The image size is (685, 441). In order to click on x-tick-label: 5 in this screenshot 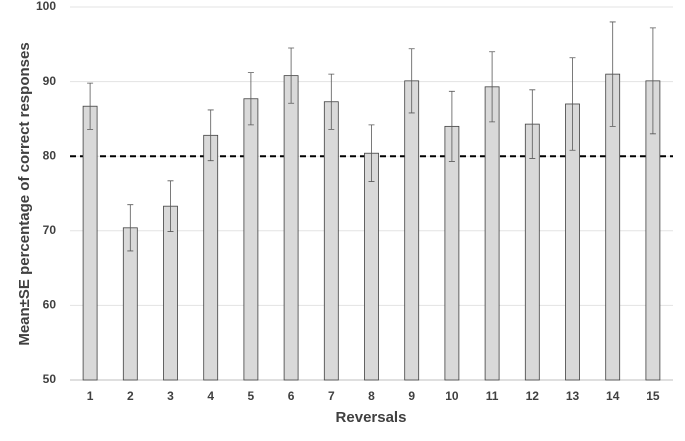, I will do `click(251, 396)`.